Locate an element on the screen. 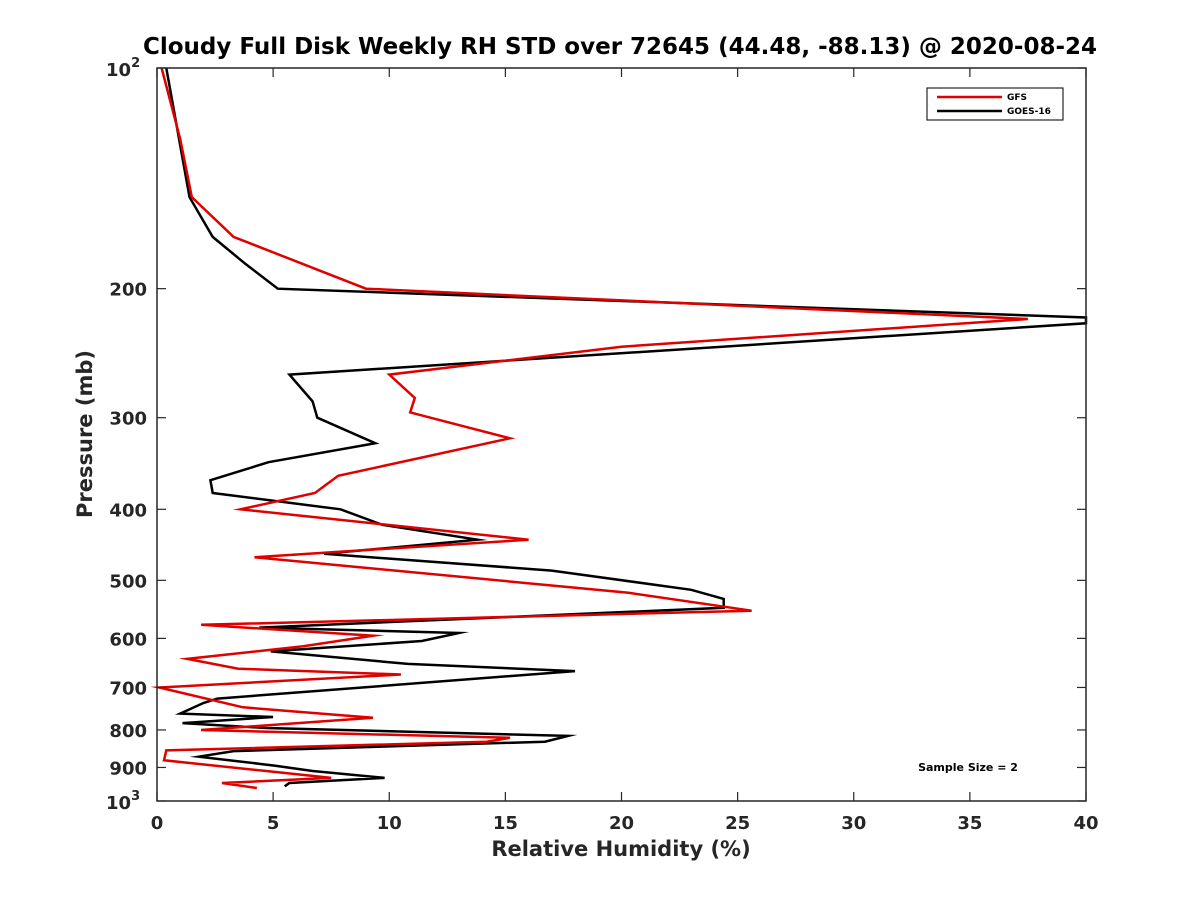 The image size is (1200, 900). x-tick-label: 5 is located at coordinates (273, 823).